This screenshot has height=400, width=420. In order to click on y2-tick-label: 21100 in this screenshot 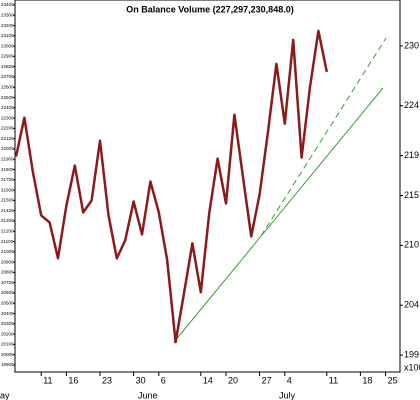, I will do `click(7, 241)`.